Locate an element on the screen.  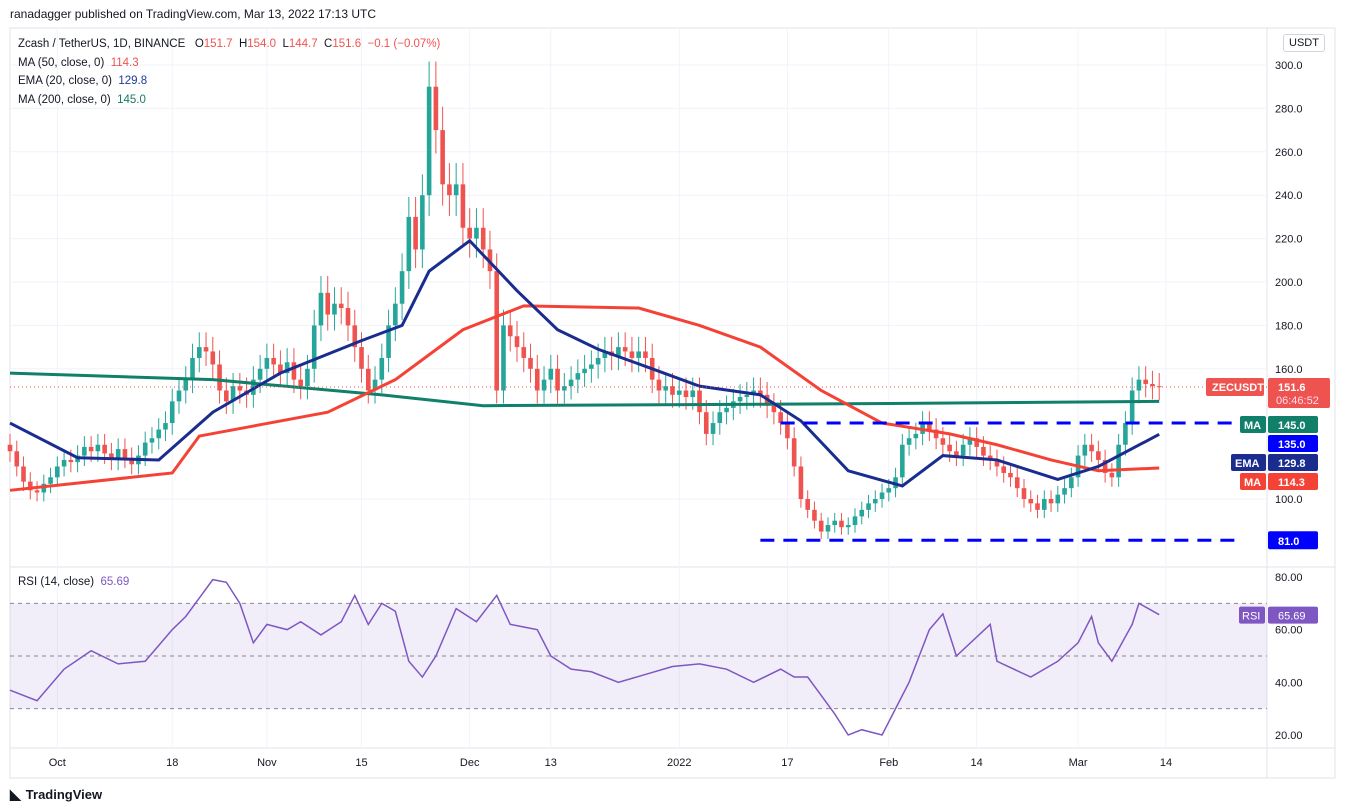
legend-ema20: EMA (20, close, 0) 129.8 is located at coordinates (83, 81).